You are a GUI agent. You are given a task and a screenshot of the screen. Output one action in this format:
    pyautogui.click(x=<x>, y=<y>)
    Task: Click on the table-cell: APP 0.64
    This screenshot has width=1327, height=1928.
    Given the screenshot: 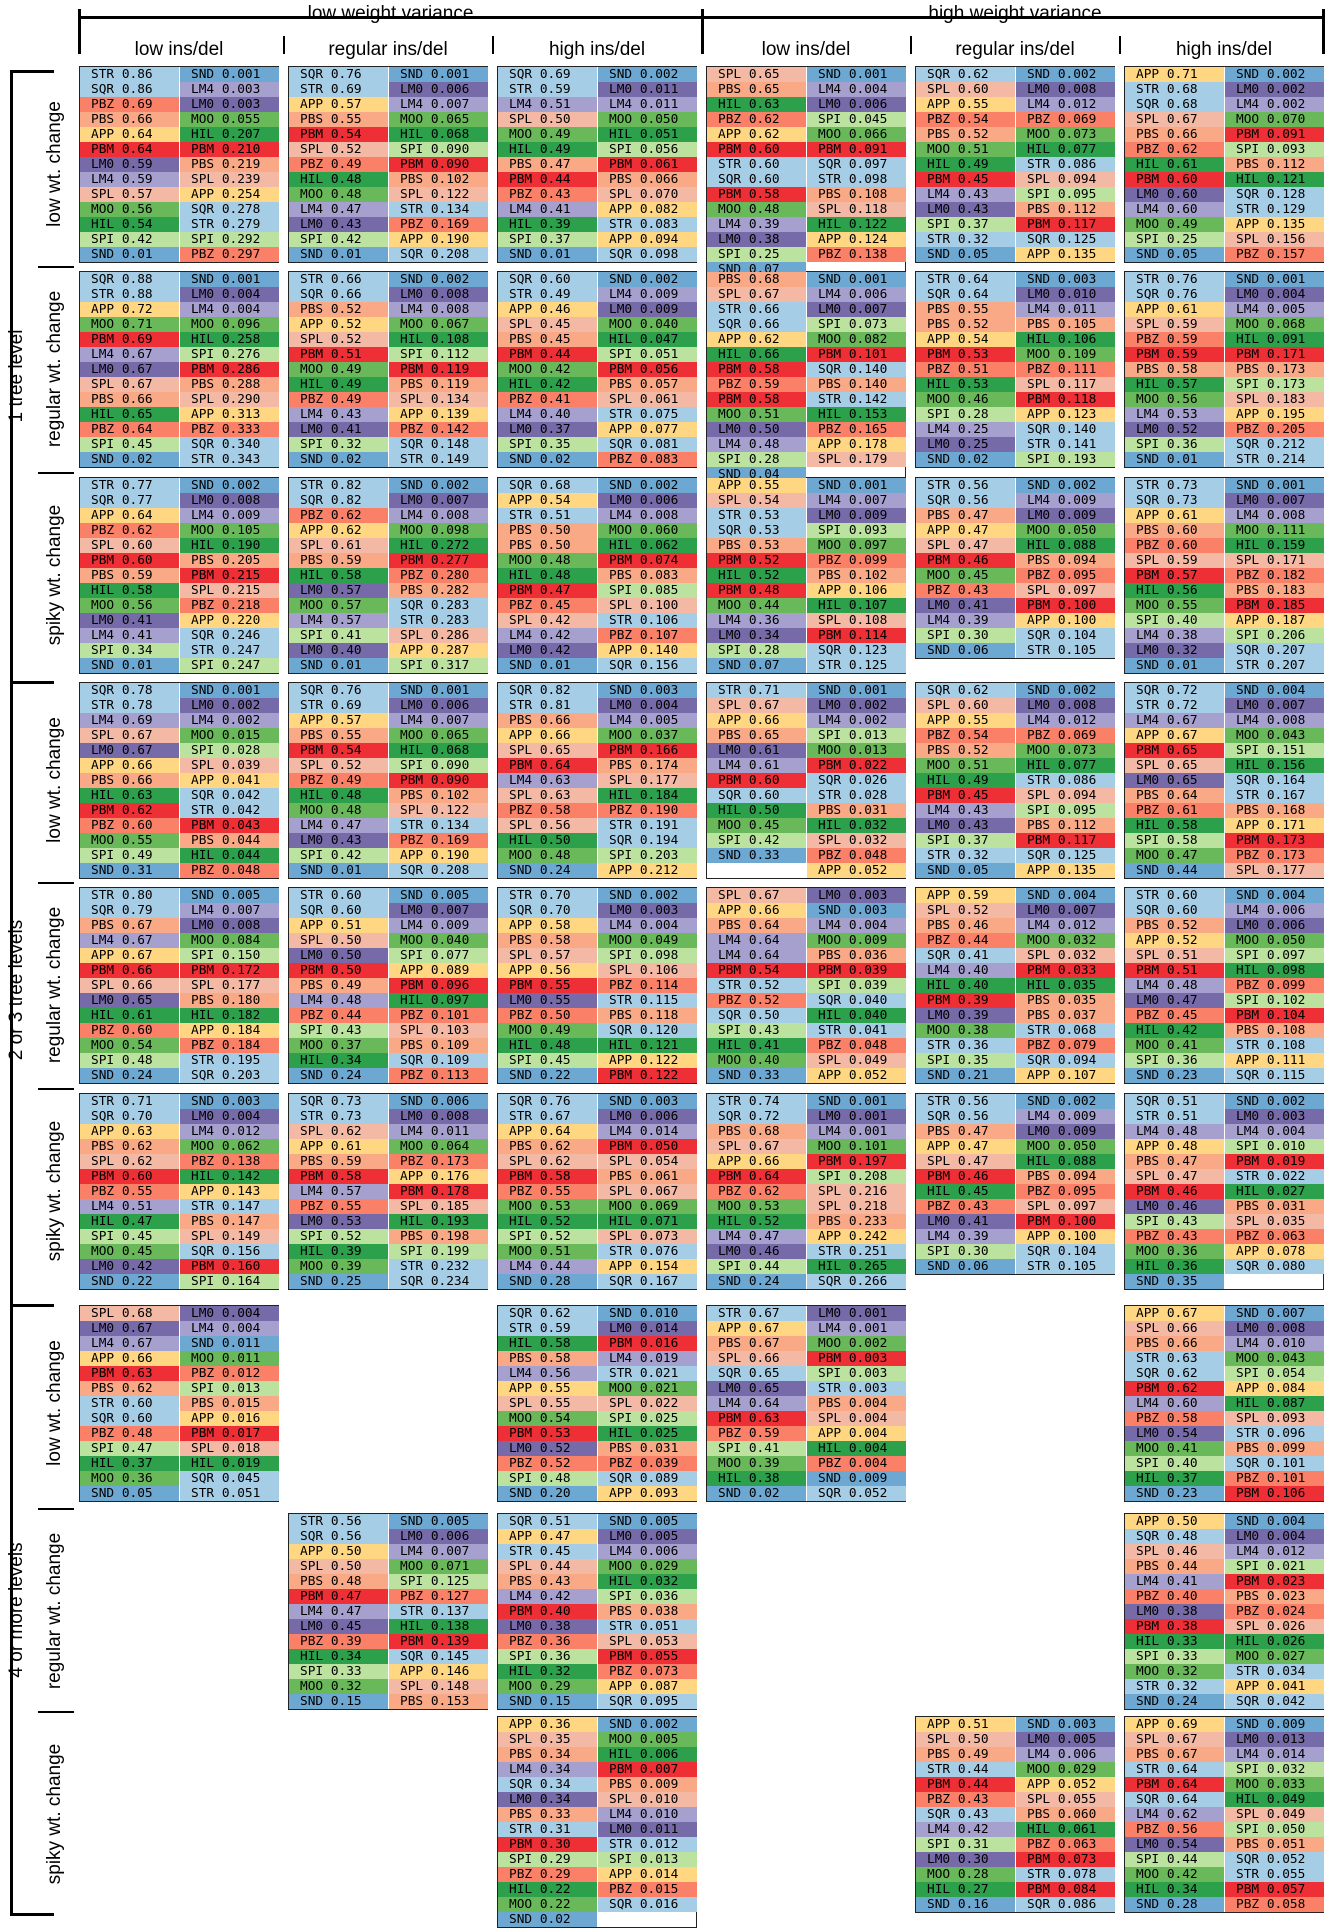 What is the action you would take?
    pyautogui.click(x=547, y=1131)
    